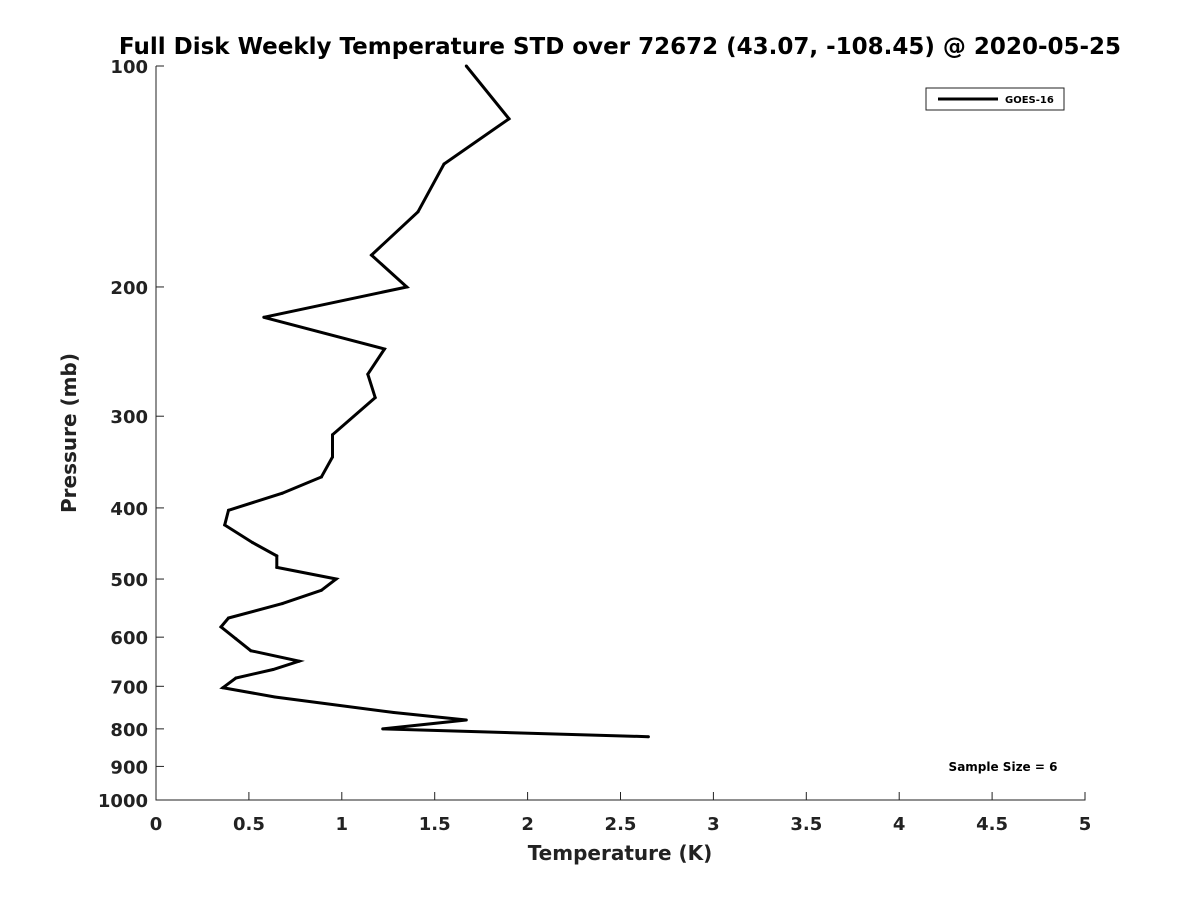  Describe the element at coordinates (129, 730) in the screenshot. I see `y-tick-label: 800` at that location.